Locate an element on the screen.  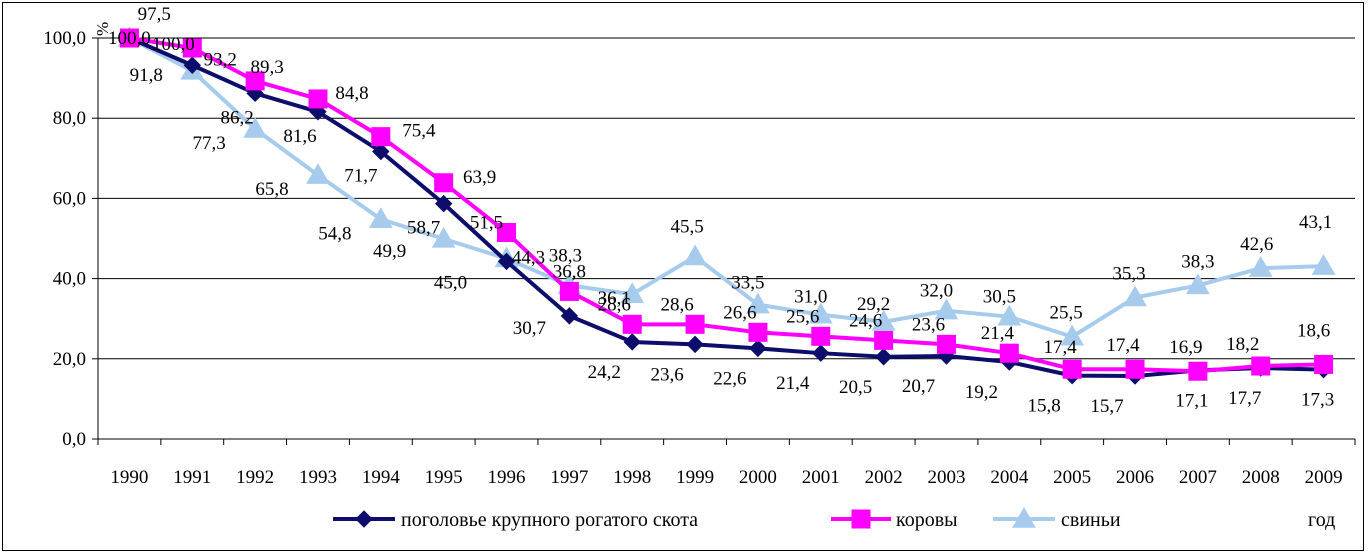
data-label: 54,8 is located at coordinates (334, 233).